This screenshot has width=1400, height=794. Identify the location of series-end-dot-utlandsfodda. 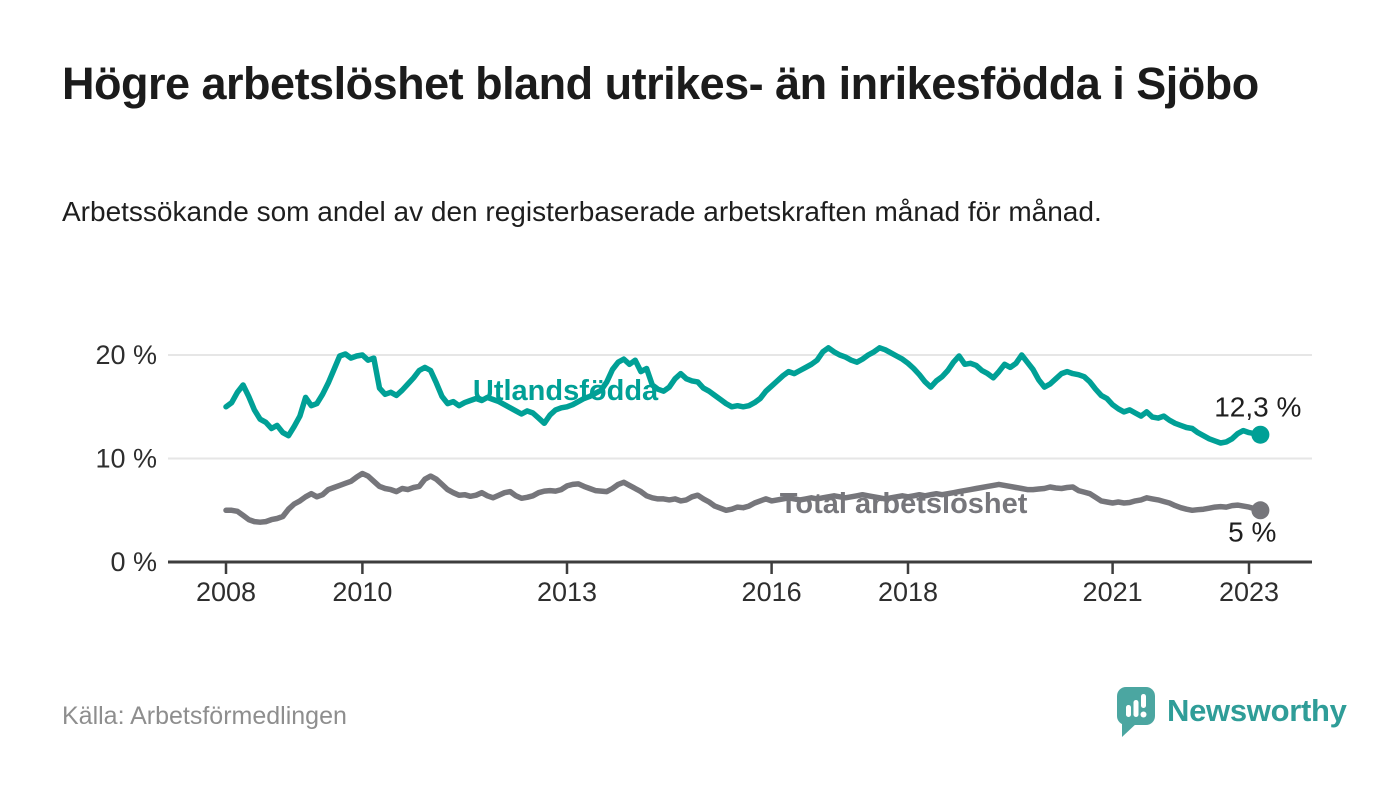
(1260, 434).